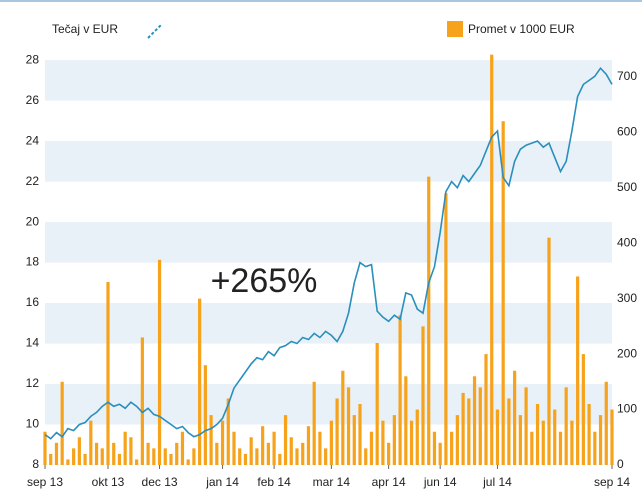  What do you see at coordinates (497, 482) in the screenshot?
I see `x-tick-label: jul 14` at bounding box center [497, 482].